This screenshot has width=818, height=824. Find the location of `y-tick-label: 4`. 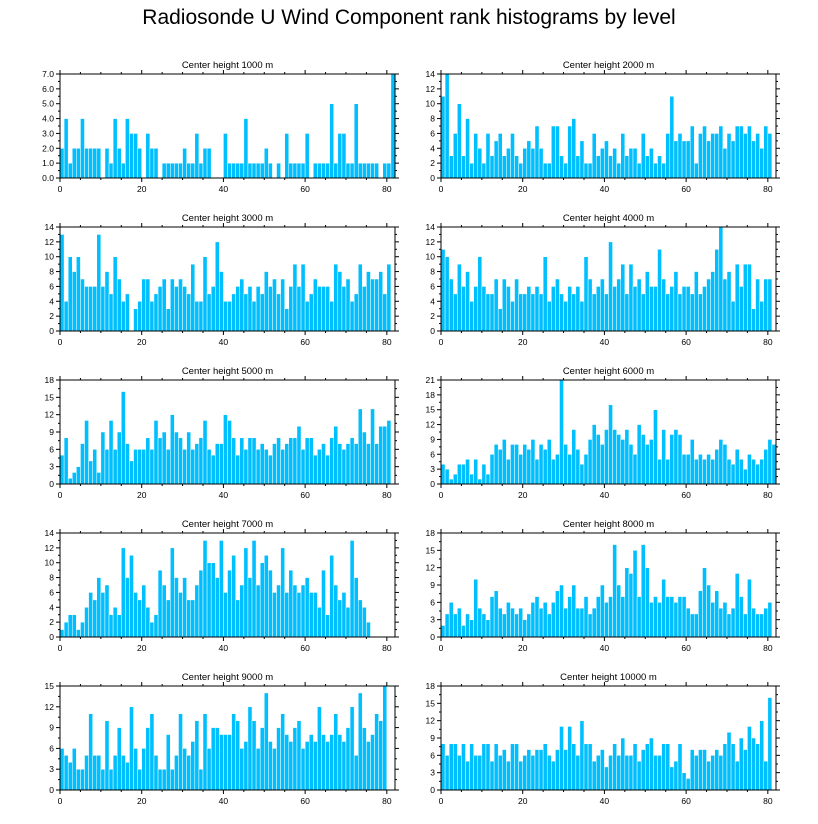

y-tick-label: 4 is located at coordinates (432, 148).